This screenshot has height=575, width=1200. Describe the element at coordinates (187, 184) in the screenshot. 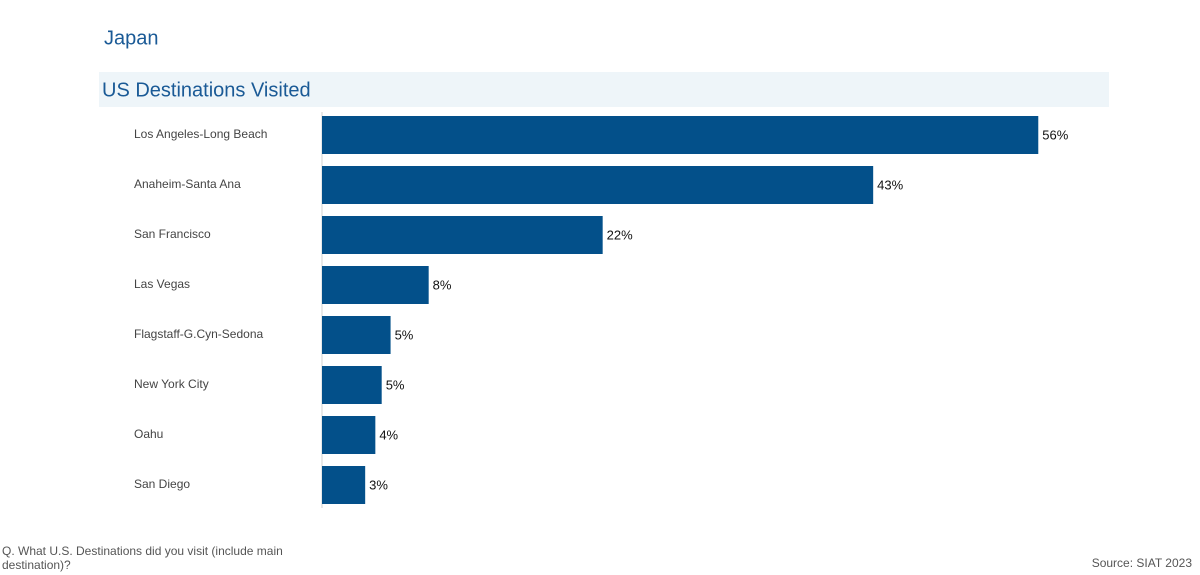

I see `category-label: Anaheim-Santa Ana` at that location.